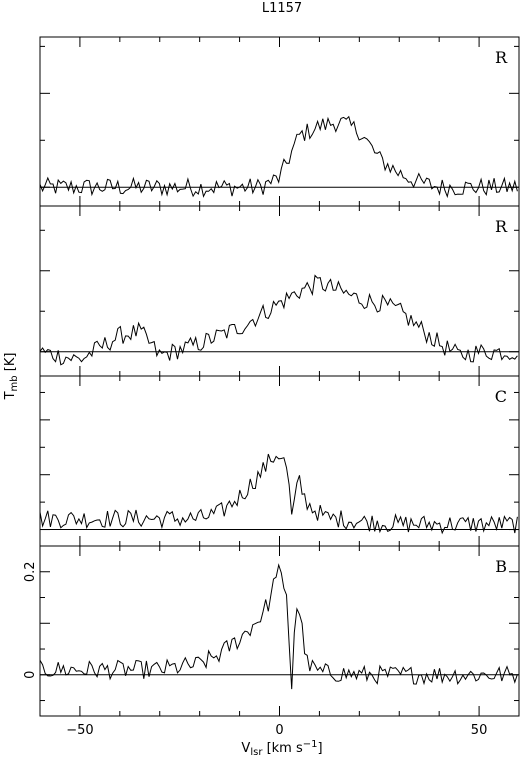 Image resolution: width=522 pixels, height=766 pixels. What do you see at coordinates (30, 675) in the screenshot?
I see `y-tick-label: 0` at bounding box center [30, 675].